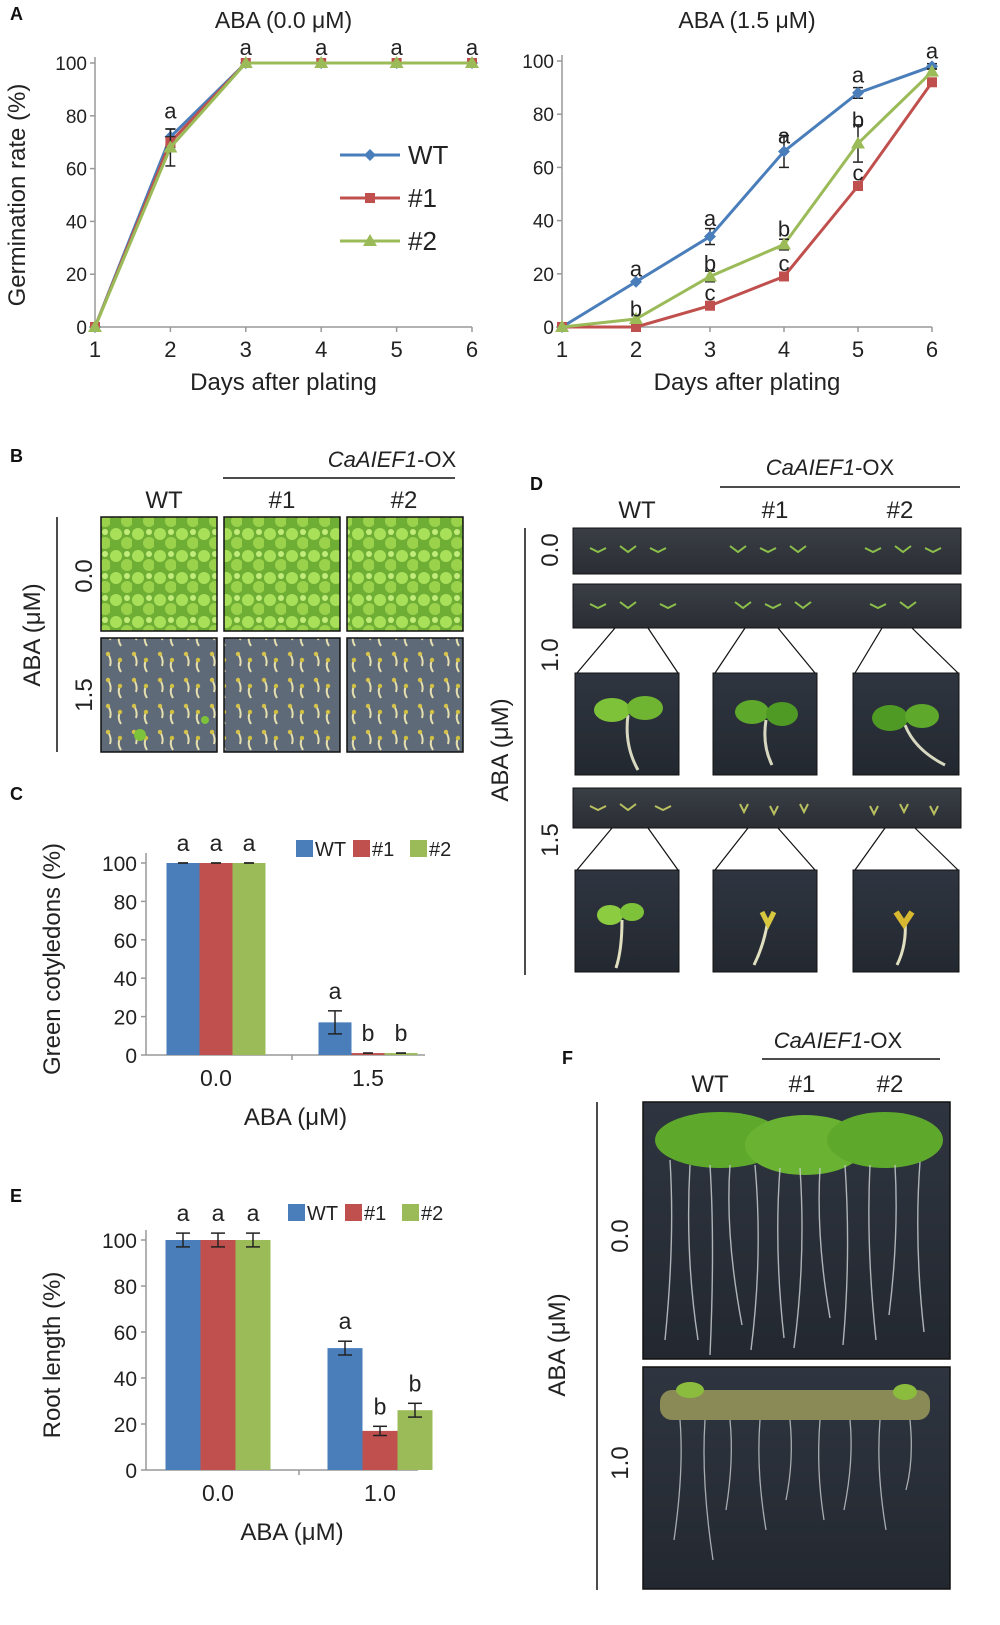 This screenshot has height=1625, width=1000. I want to click on root-plate-aba-shoots, so click(795, 1471).